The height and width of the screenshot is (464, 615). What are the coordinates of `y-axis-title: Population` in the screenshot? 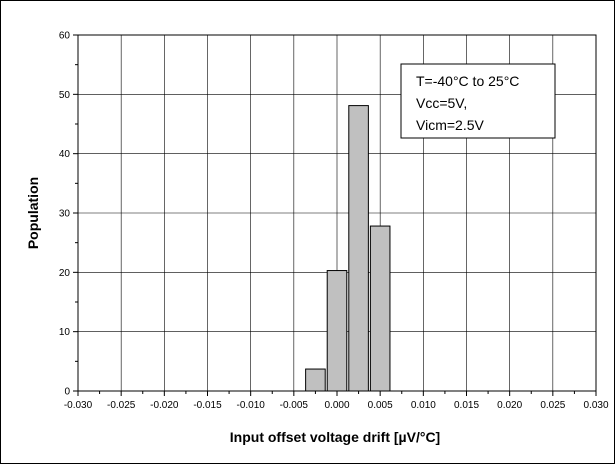 It's located at (33, 213).